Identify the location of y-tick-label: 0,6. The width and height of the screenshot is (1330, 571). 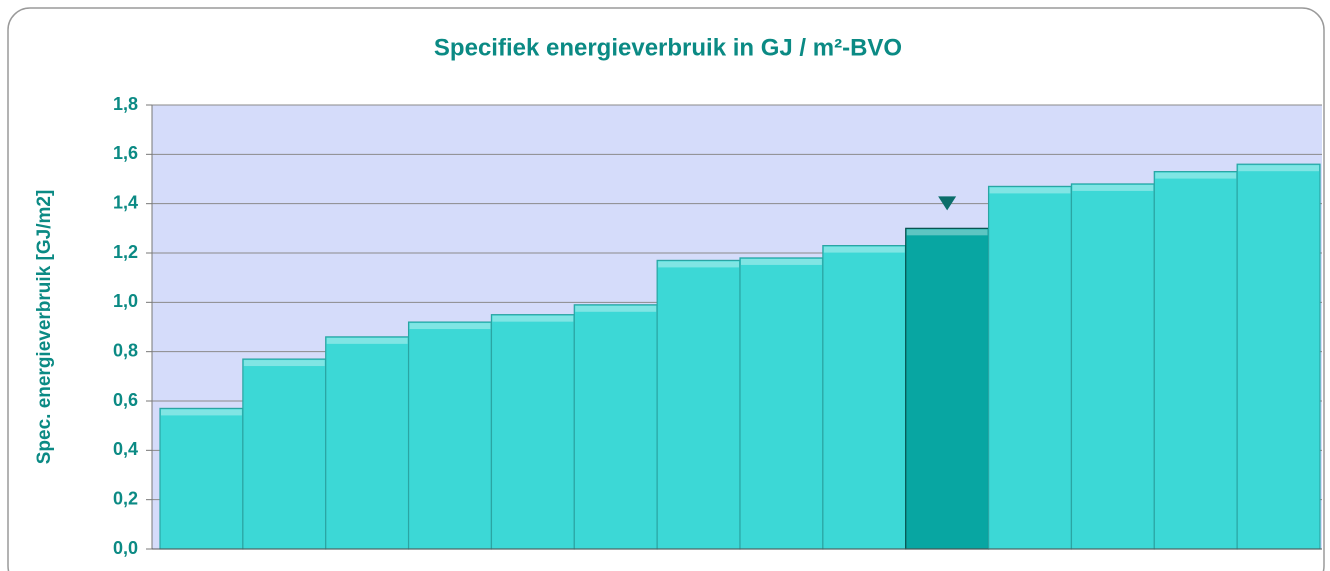
(125, 400).